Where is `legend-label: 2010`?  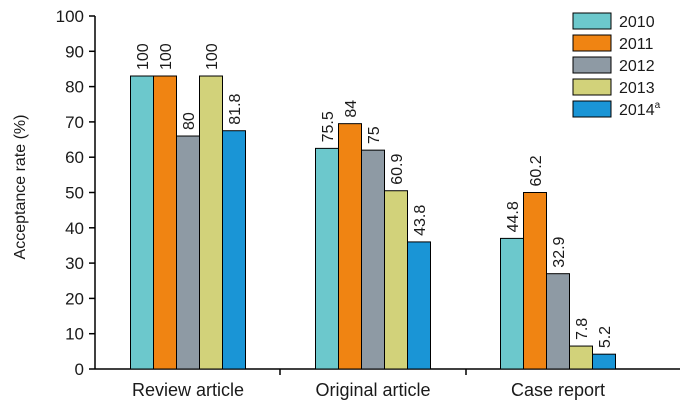 legend-label: 2010 is located at coordinates (637, 22).